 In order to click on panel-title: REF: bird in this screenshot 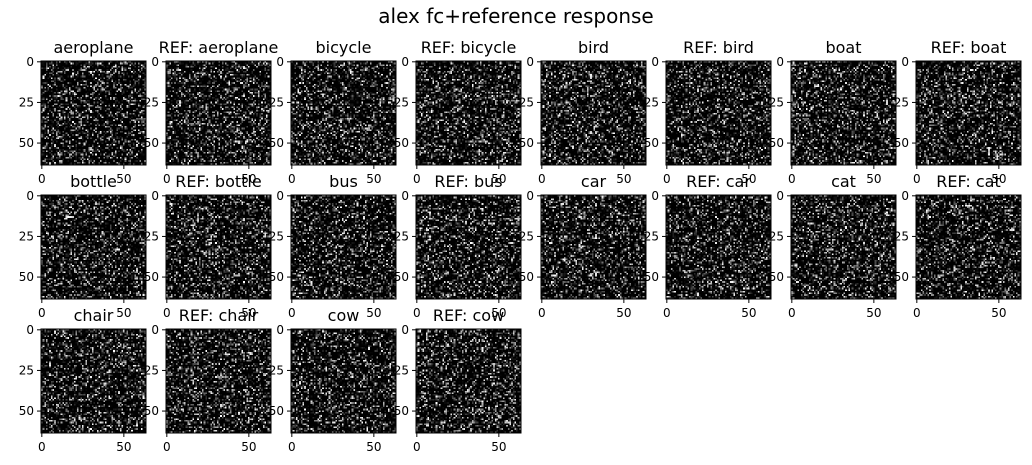, I will do `click(718, 47)`.